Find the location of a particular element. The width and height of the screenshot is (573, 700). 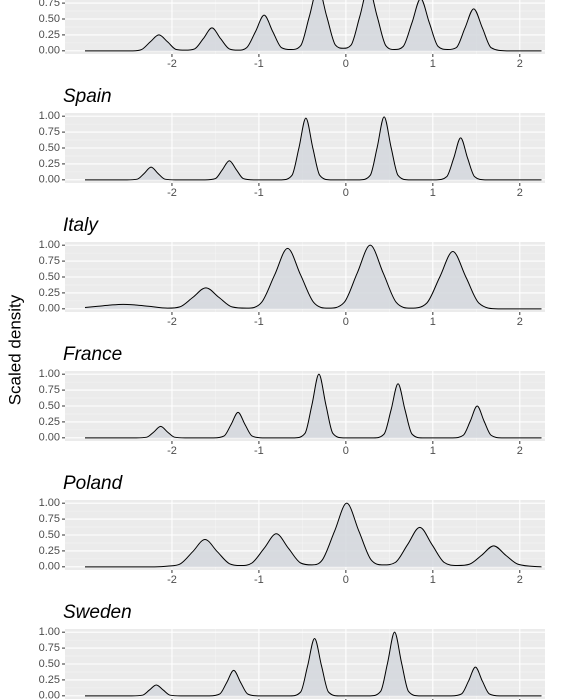

panel-title: France is located at coordinates (92, 354).